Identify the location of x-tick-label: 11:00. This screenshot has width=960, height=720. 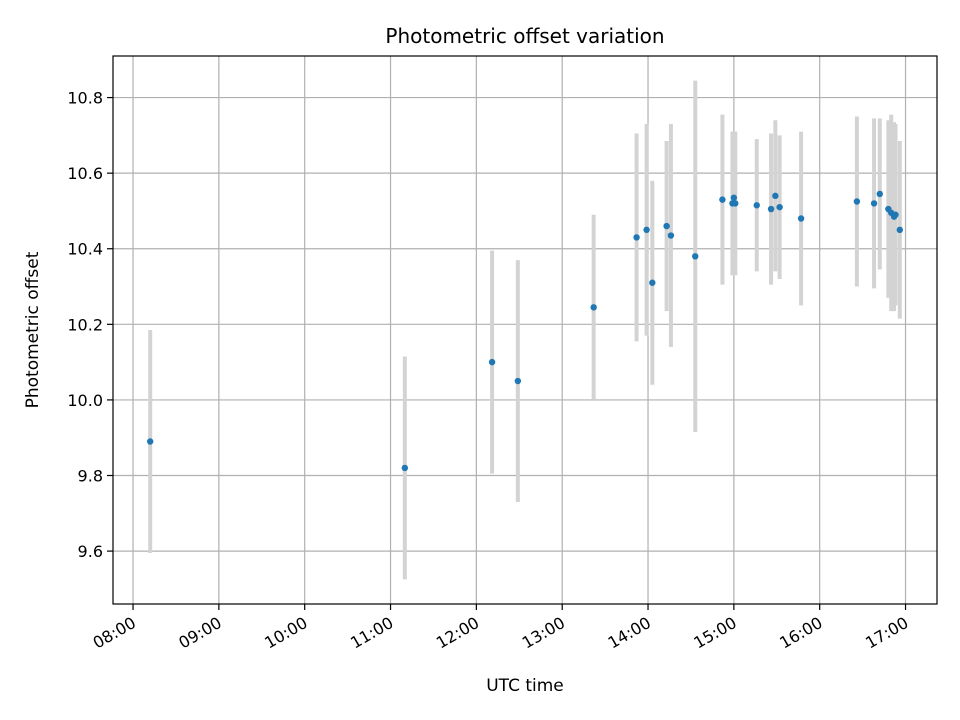
(371, 633).